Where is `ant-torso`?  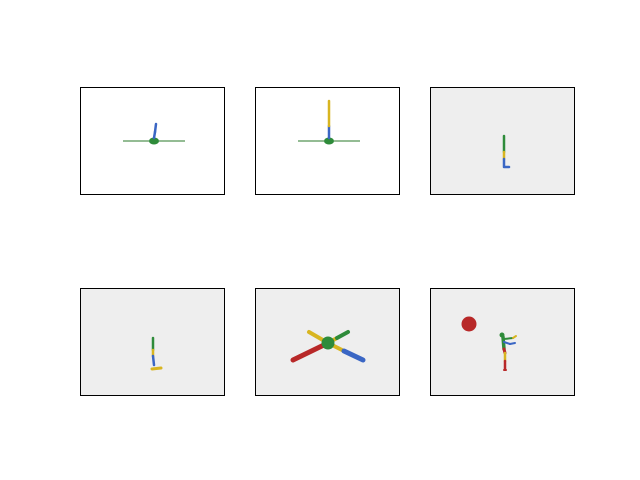
ant-torso is located at coordinates (328, 343).